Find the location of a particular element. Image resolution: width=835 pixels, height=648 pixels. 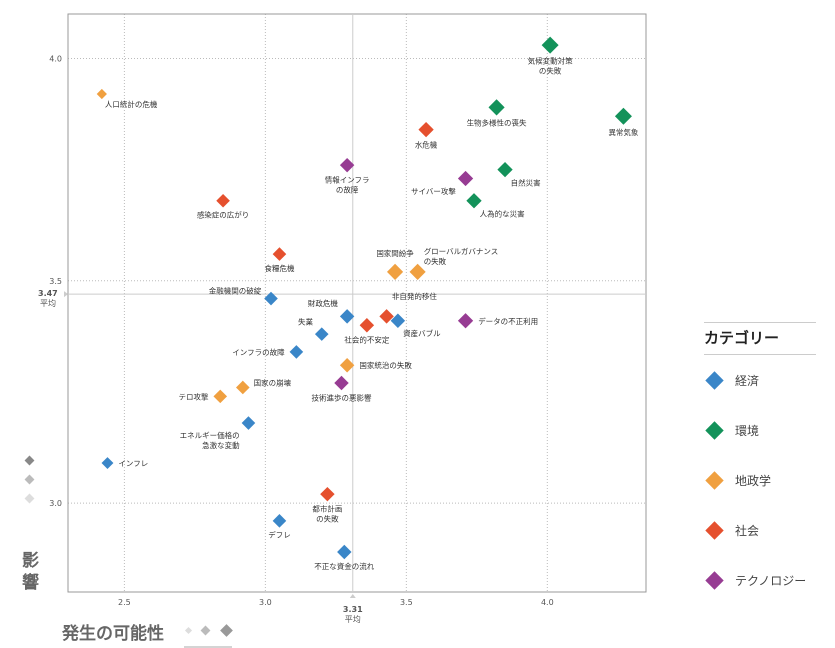

point-label: サイバー攻撃 is located at coordinates (433, 191).